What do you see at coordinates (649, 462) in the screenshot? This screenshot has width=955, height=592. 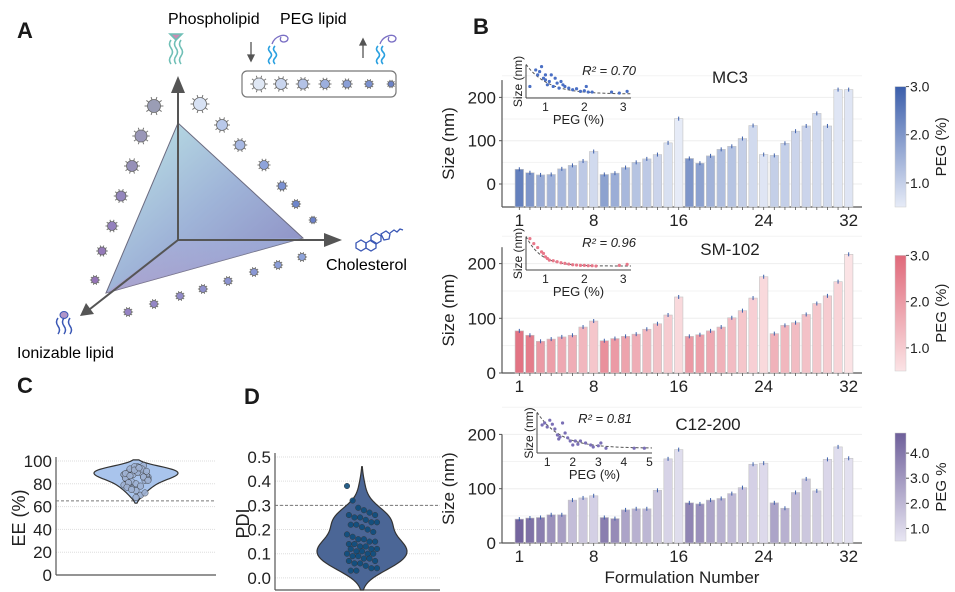 I see `inset-x-tick-label: 5` at bounding box center [649, 462].